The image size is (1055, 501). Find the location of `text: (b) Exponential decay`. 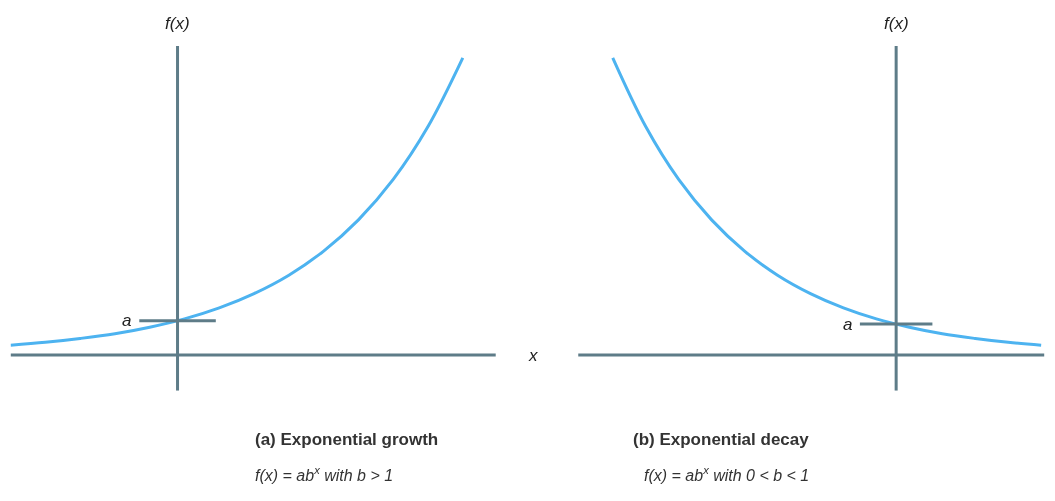

text: (b) Exponential decay is located at coordinates (721, 439).